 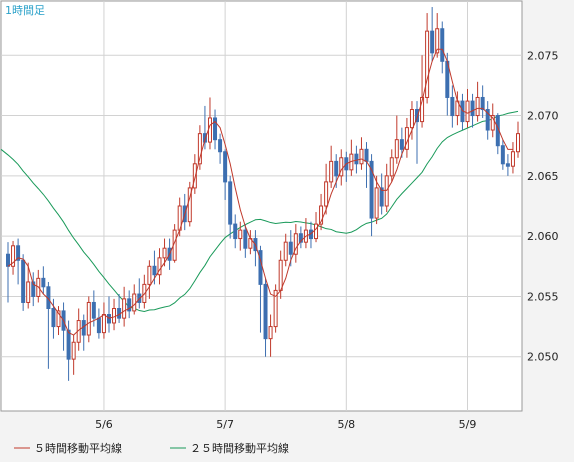 What do you see at coordinates (151, 448) in the screenshot?
I see `legend: ５時間移動平均線 ２５時間移動平均線` at bounding box center [151, 448].